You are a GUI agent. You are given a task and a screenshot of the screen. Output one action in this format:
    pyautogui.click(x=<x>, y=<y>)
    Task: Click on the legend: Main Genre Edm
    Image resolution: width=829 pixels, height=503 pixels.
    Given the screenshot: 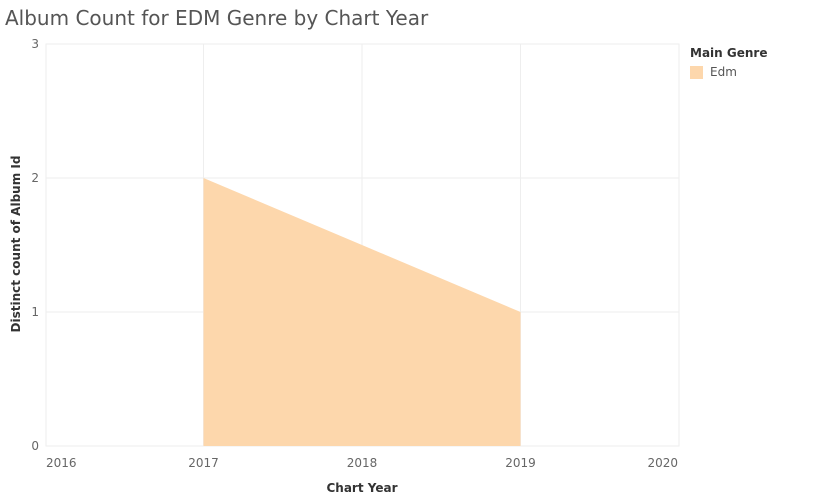 What is the action you would take?
    pyautogui.click(x=728, y=62)
    